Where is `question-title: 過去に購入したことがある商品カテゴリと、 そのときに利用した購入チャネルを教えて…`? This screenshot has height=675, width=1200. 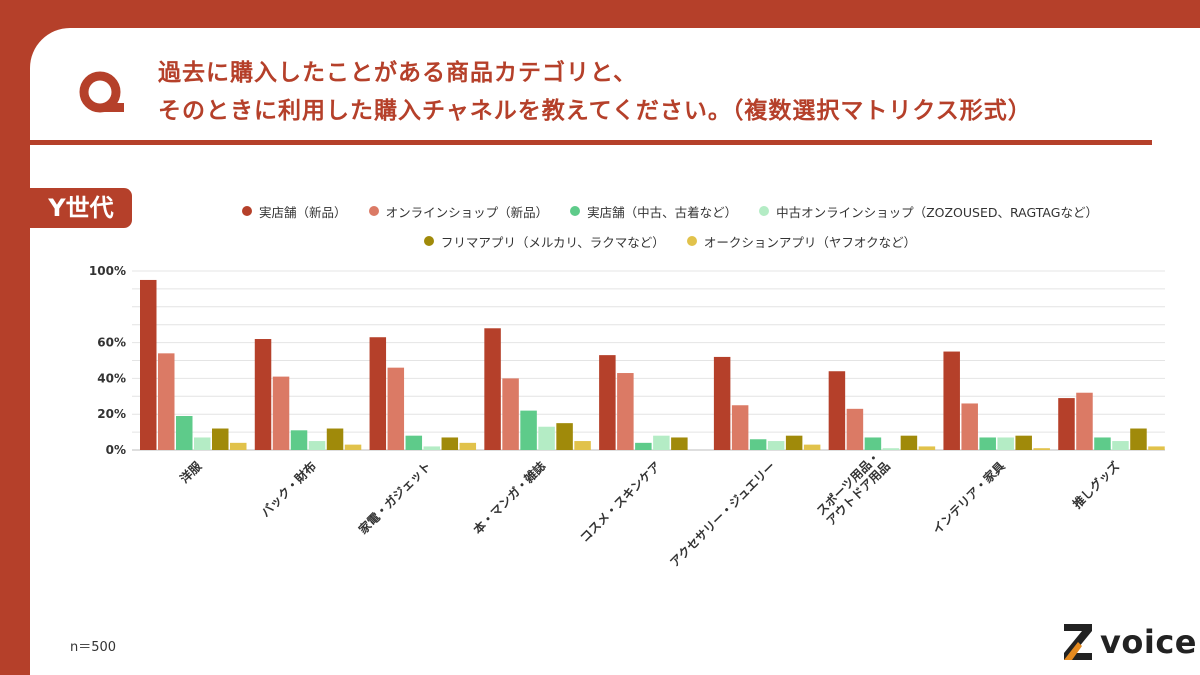
question-title: 過去に購入したことがある商品カテゴリと、 そのときに利用した購入チャネルを教えて… is located at coordinates (658, 92).